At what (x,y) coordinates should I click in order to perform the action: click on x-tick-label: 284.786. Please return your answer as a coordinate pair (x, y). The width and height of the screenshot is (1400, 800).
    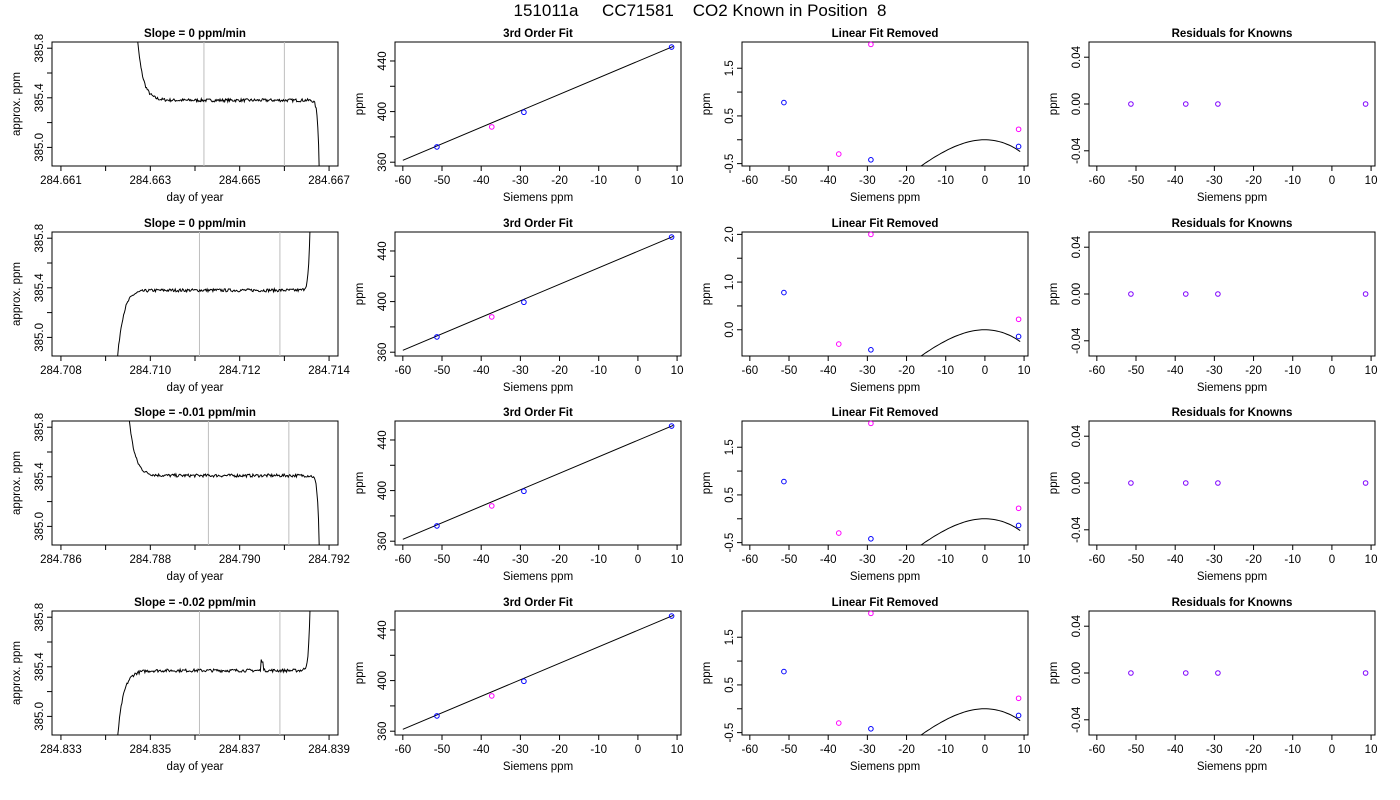
    Looking at the image, I should click on (61, 560).